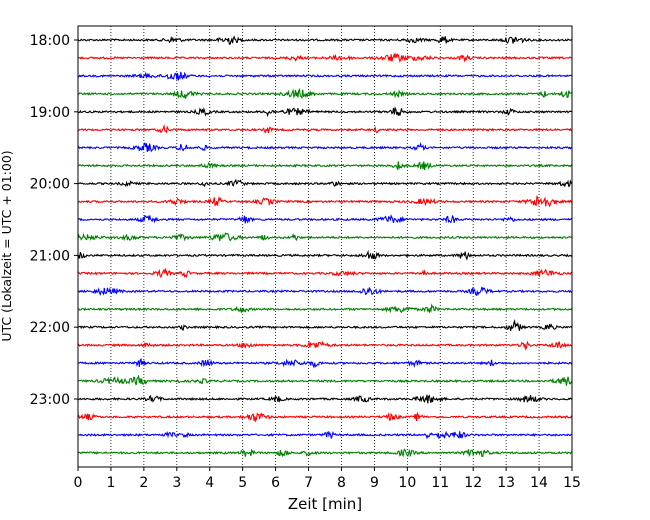 This screenshot has height=520, width=650. I want to click on x-tick-label-10: 10, so click(407, 483).